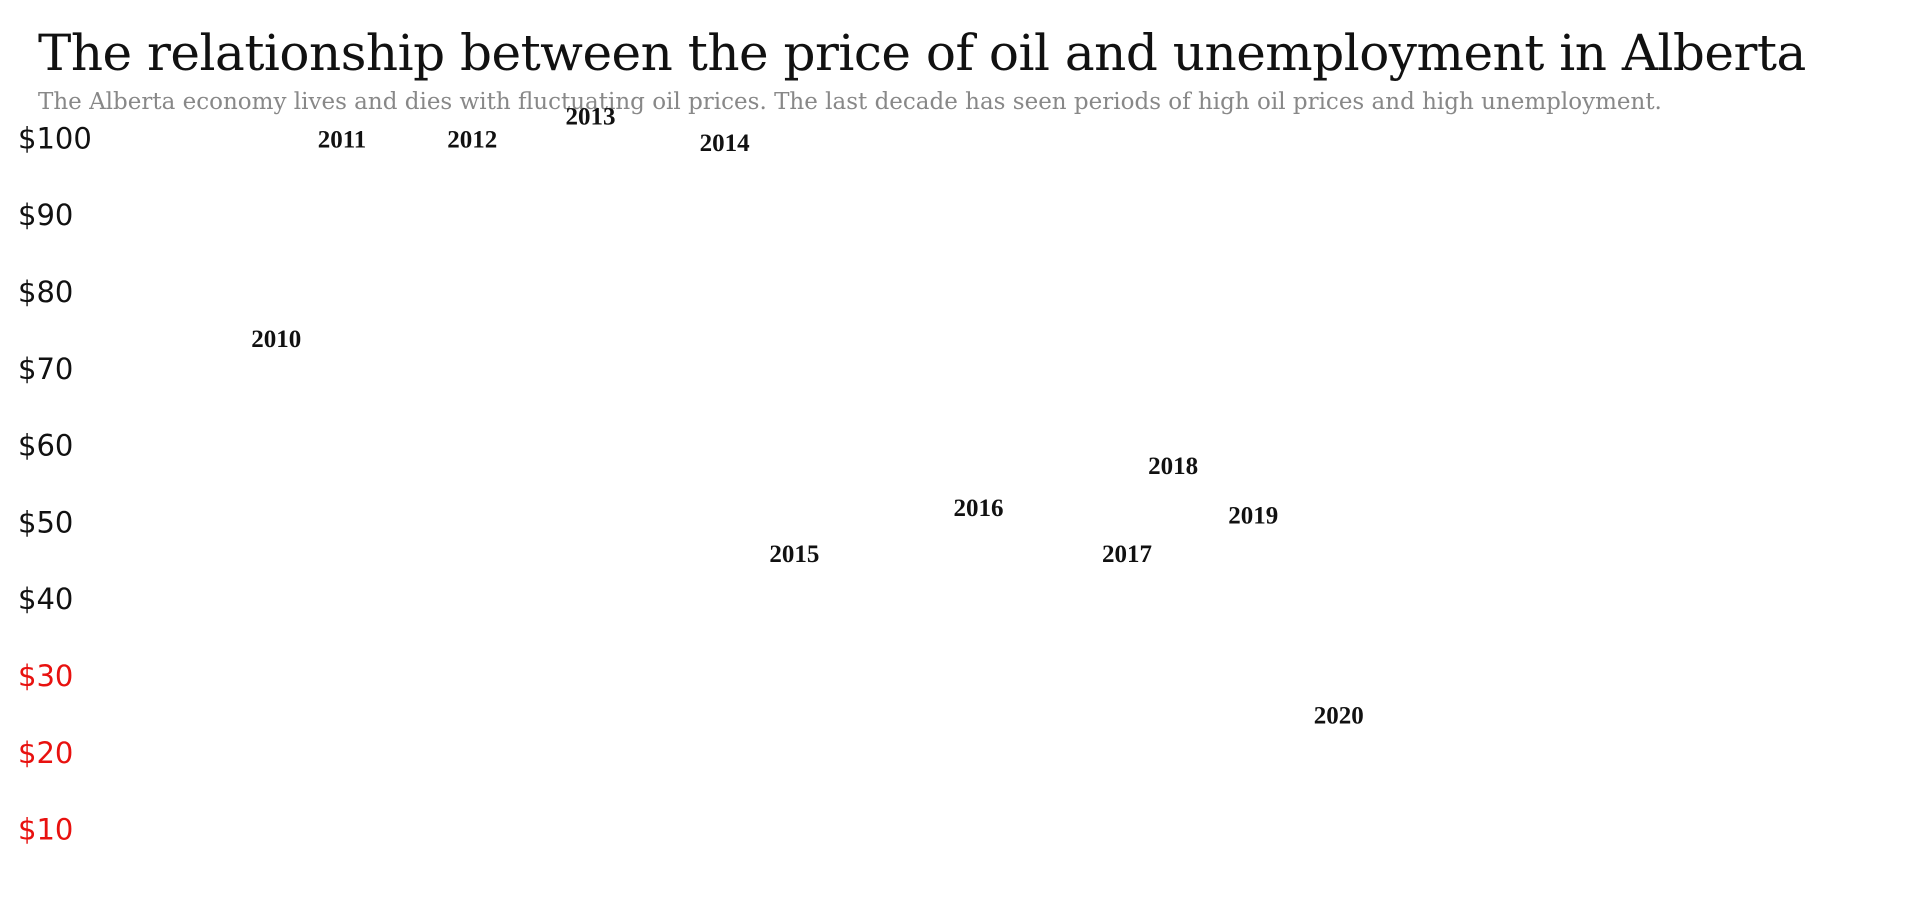  What do you see at coordinates (45, 830) in the screenshot?
I see `y-tick-label: $10` at bounding box center [45, 830].